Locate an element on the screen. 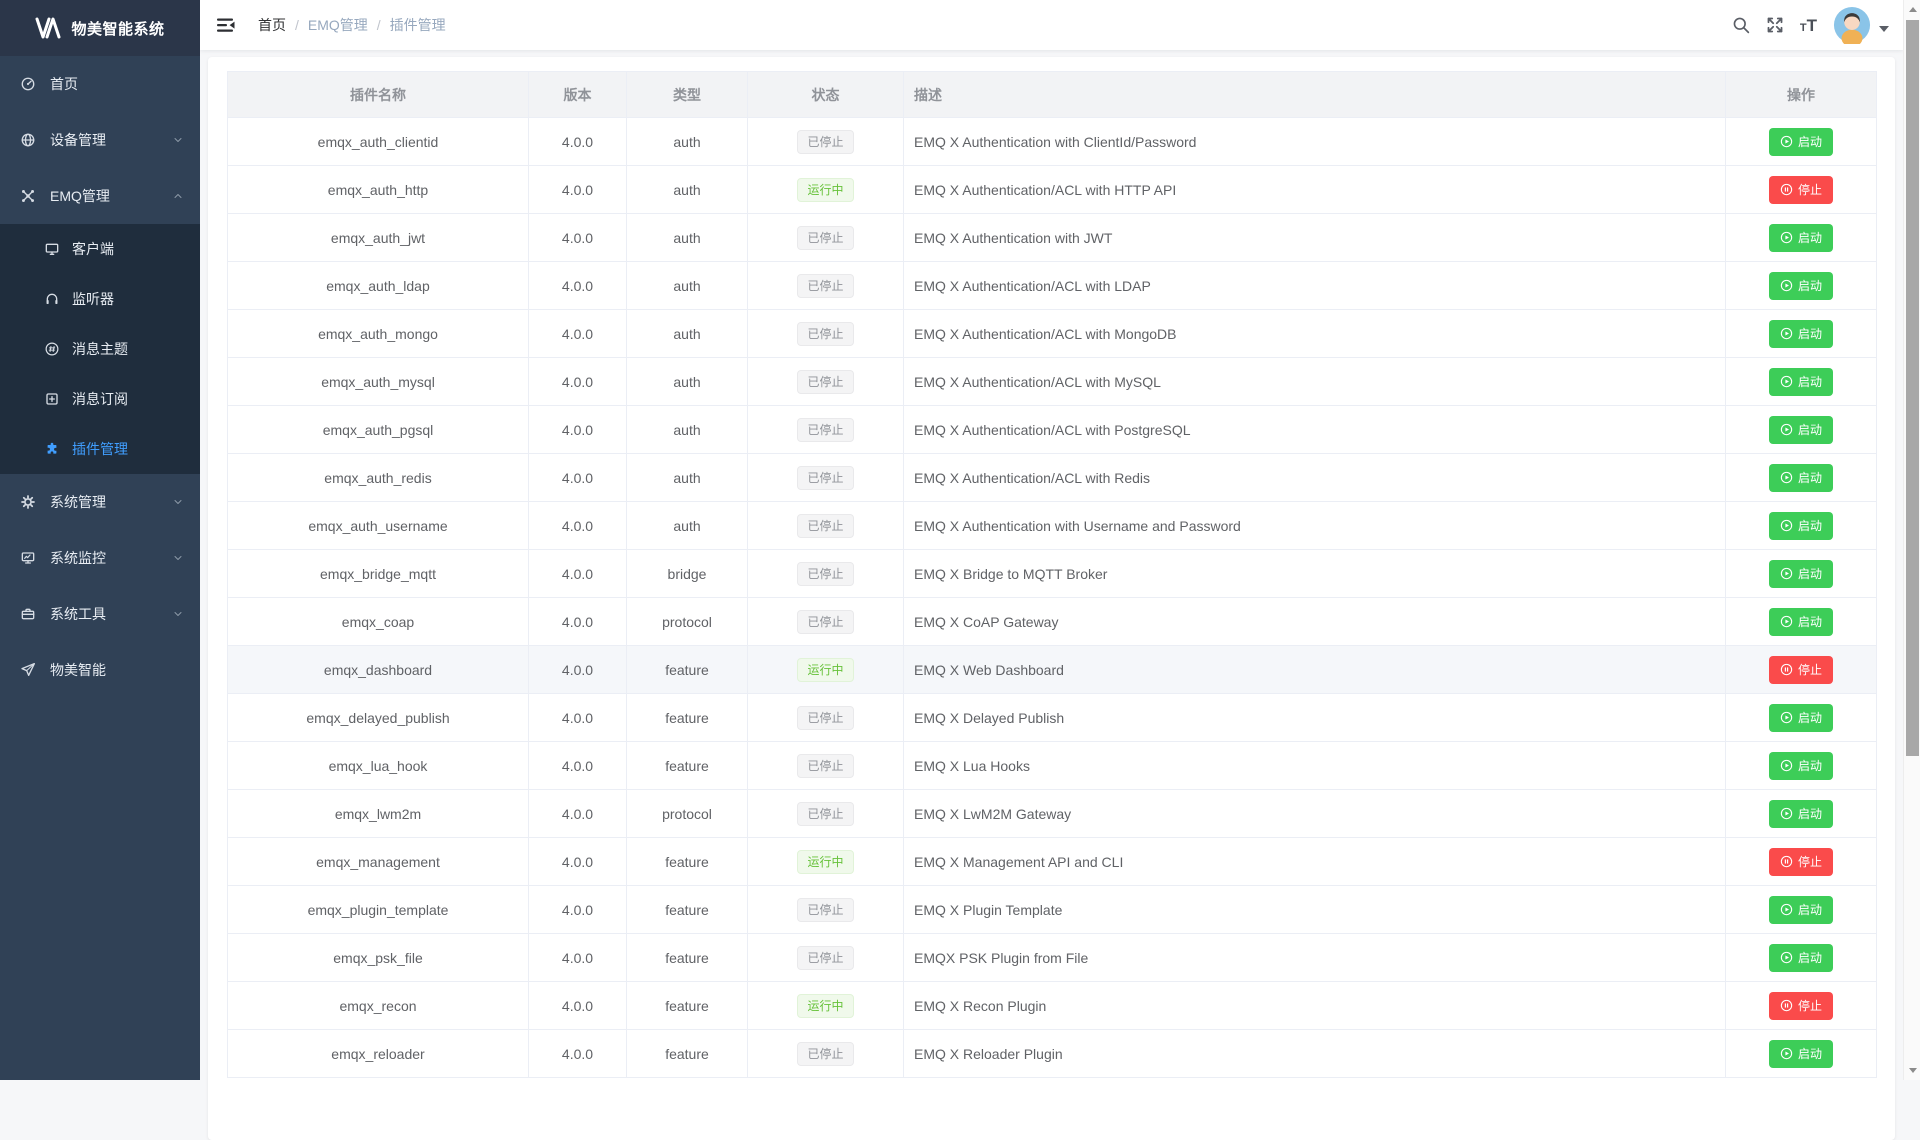 The image size is (1920, 1140). sidebar-item-tools: 系统工具 is located at coordinates (100, 614).